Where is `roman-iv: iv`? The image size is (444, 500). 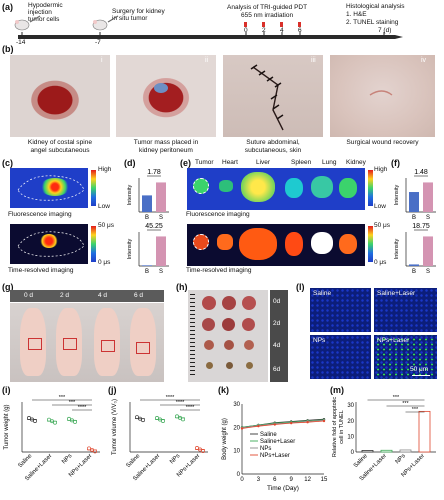
roman-iv: iv is located at coordinates (424, 60).